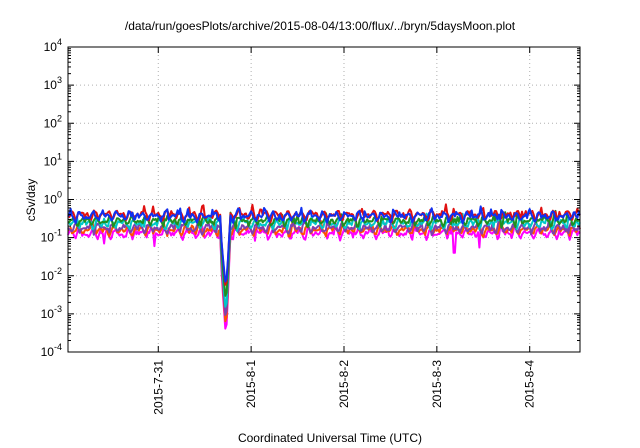  I want to click on y-tick-label: 10⁻⁴, so click(51, 350).